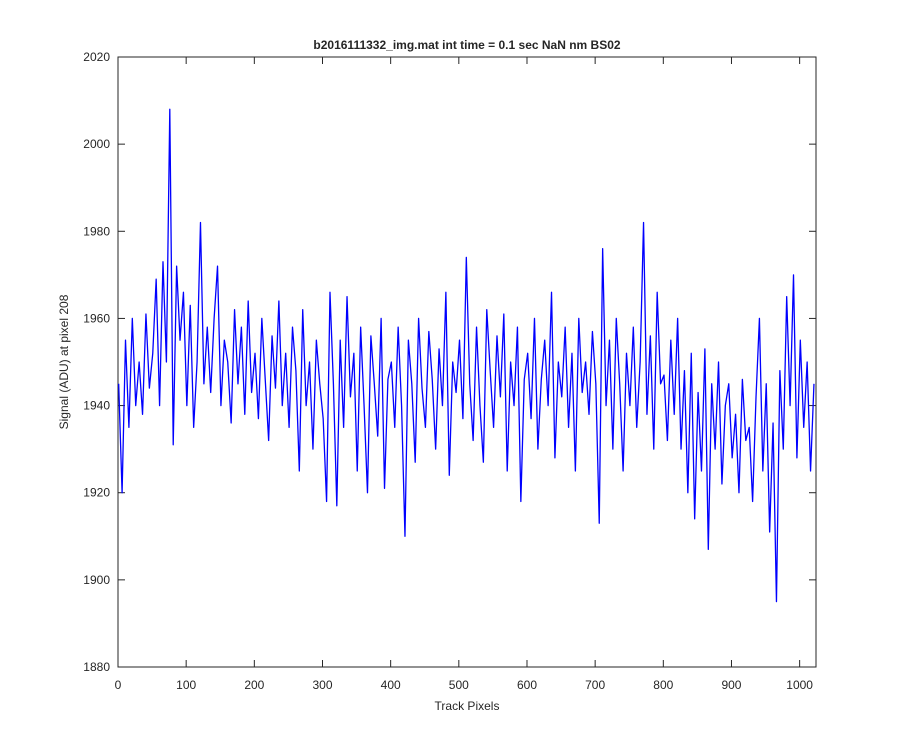 The image size is (900, 750). What do you see at coordinates (96, 144) in the screenshot?
I see `y-tick-label: 2000` at bounding box center [96, 144].